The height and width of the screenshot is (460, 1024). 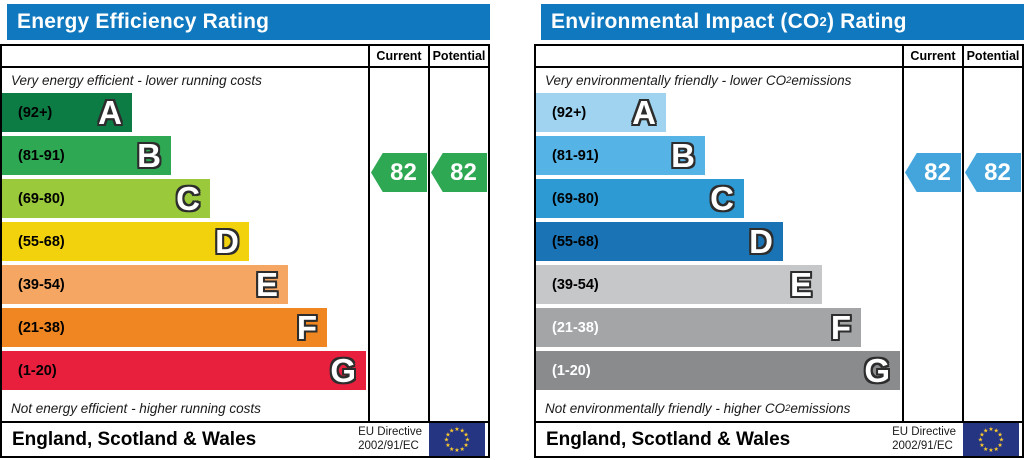 I want to click on chart-title: Environmental Impact (CO, so click(x=685, y=21).